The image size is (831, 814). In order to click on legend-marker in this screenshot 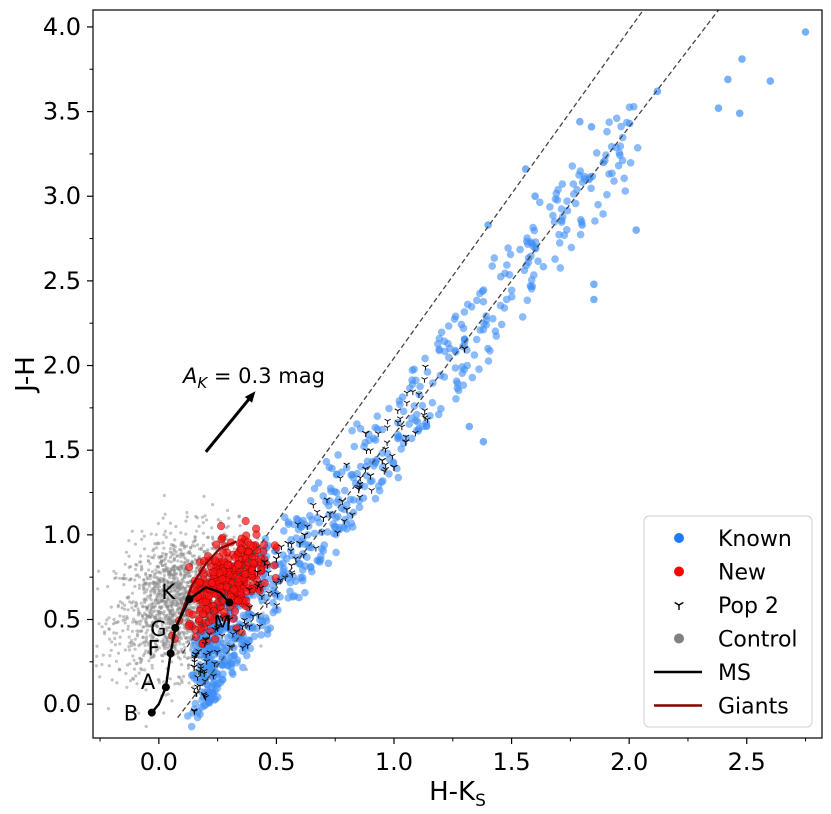, I will do `click(679, 538)`.